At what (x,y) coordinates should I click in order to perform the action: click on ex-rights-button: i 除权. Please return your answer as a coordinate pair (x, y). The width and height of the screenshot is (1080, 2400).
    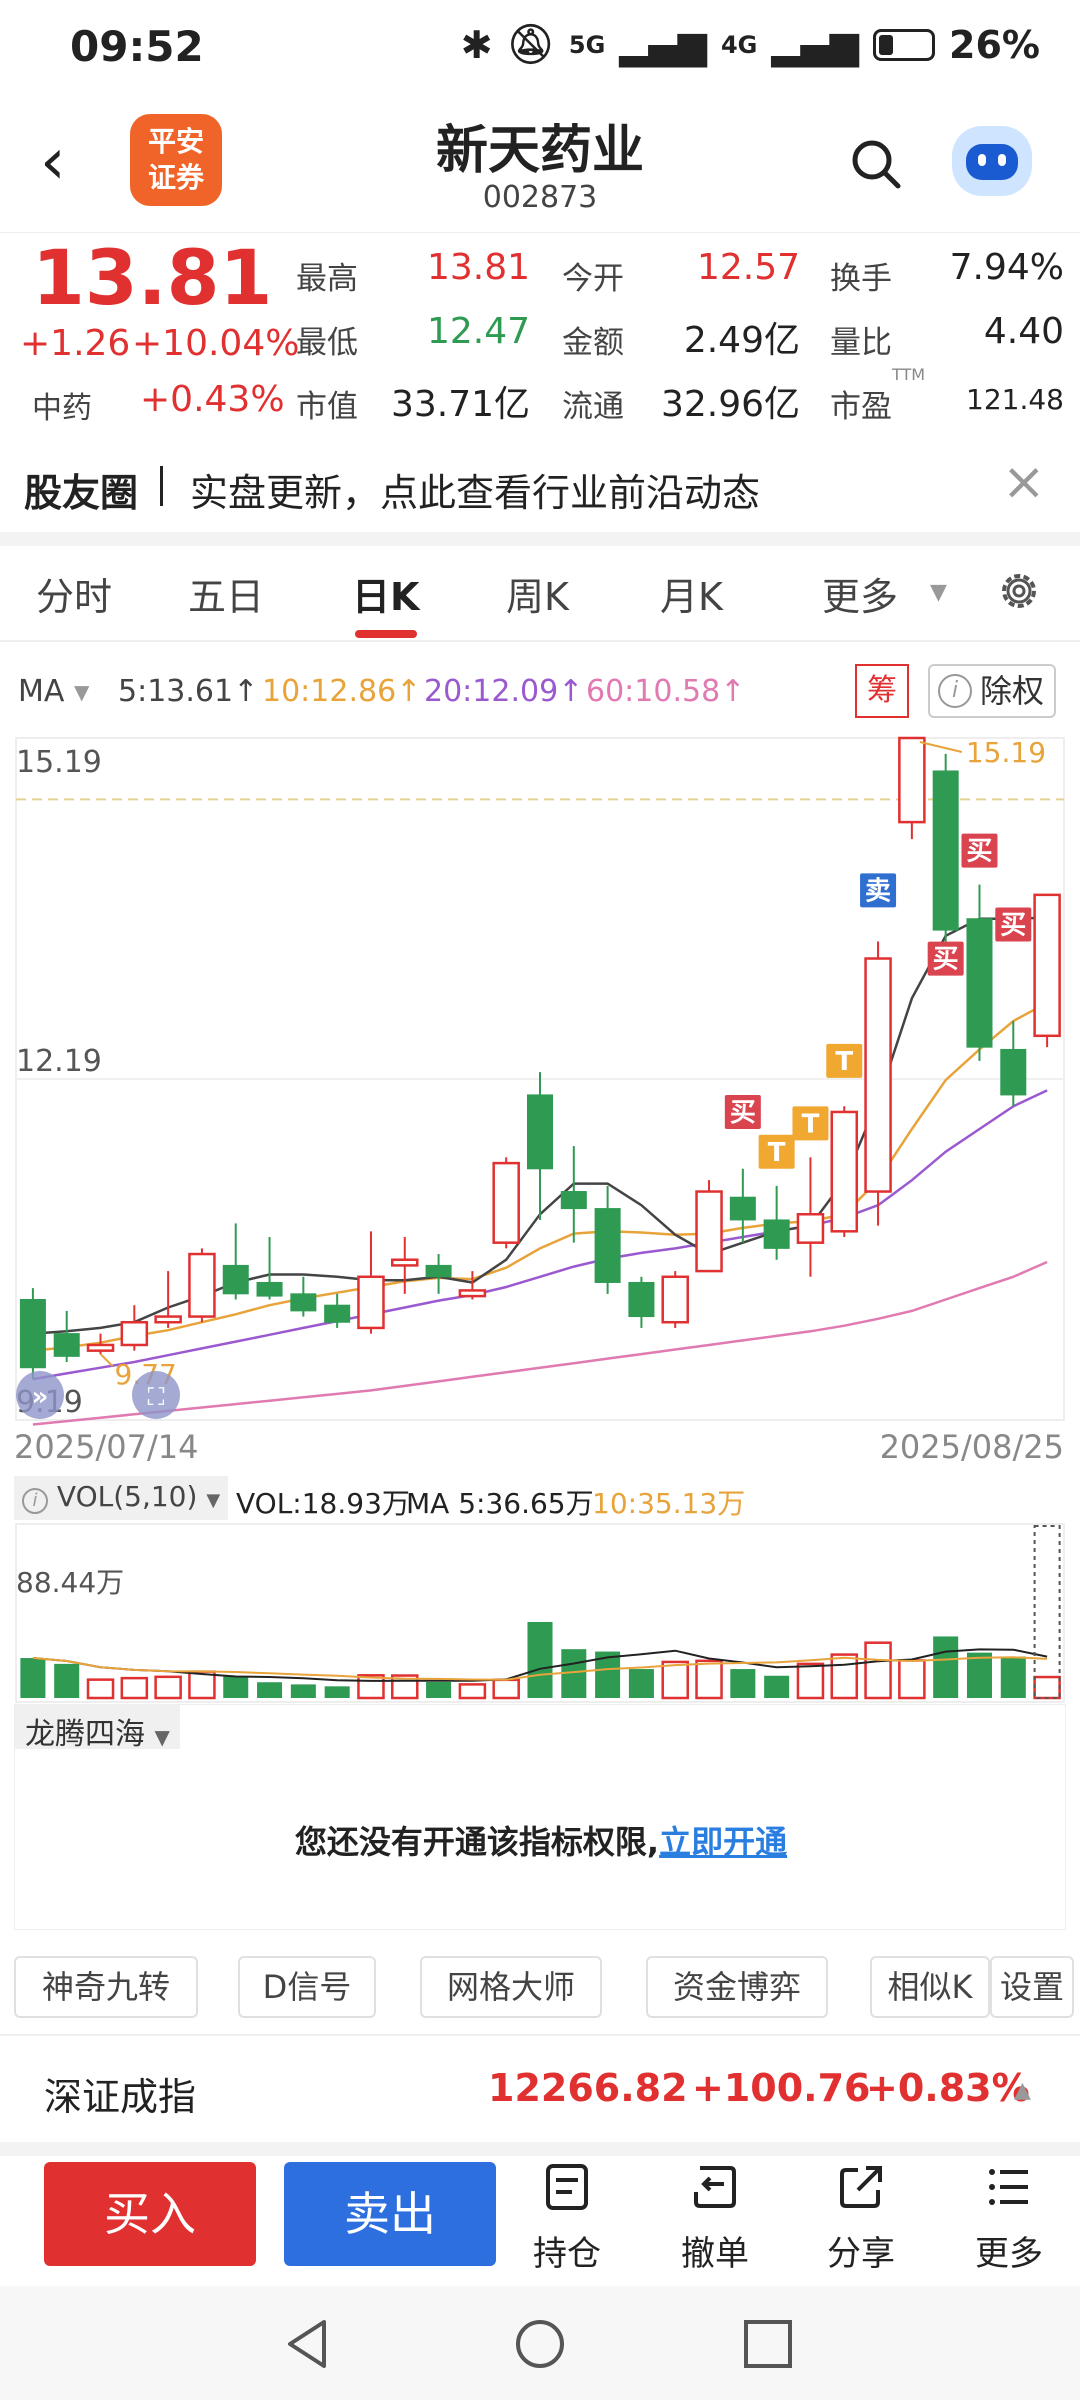
    Looking at the image, I should click on (992, 691).